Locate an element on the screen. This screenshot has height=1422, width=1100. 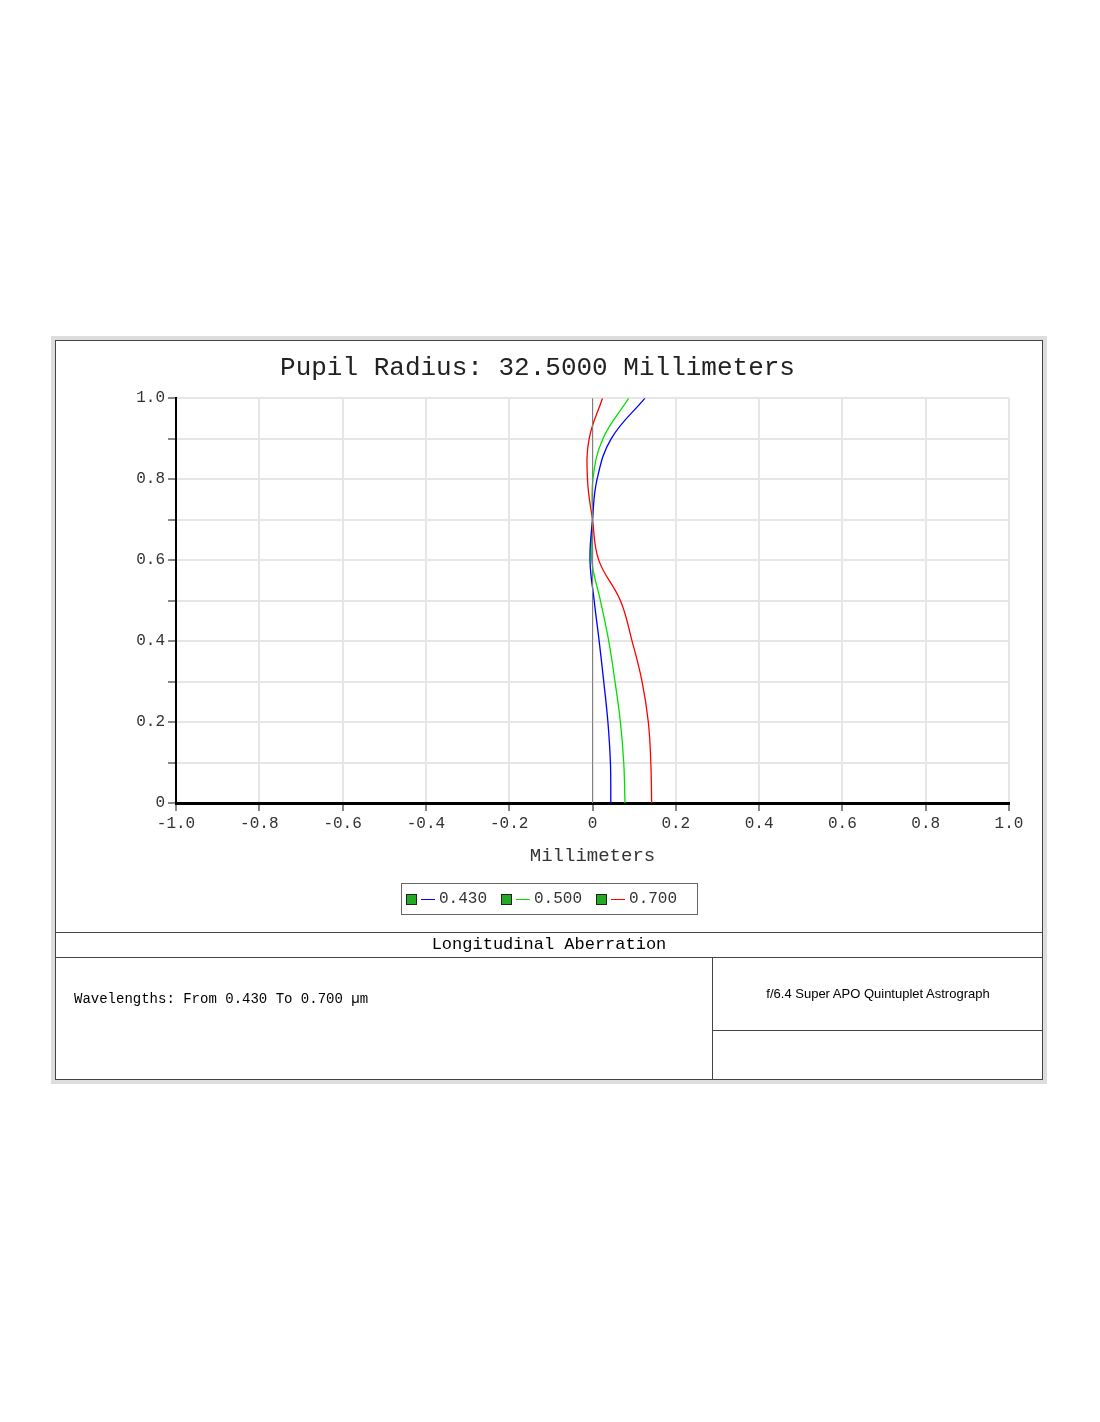
y-tick-label: 1.0 is located at coordinates (150, 398).